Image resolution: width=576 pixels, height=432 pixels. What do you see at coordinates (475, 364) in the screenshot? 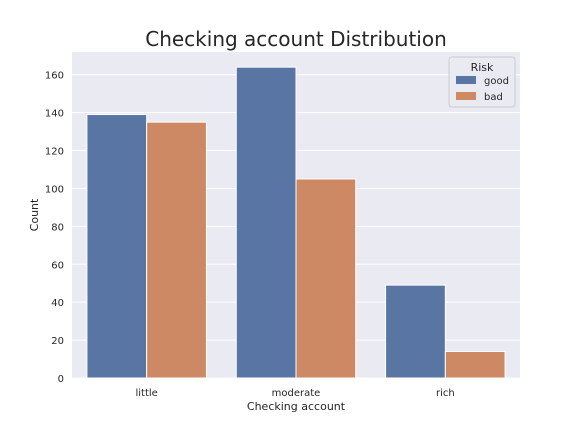
I see `bar-bad-rich` at bounding box center [475, 364].